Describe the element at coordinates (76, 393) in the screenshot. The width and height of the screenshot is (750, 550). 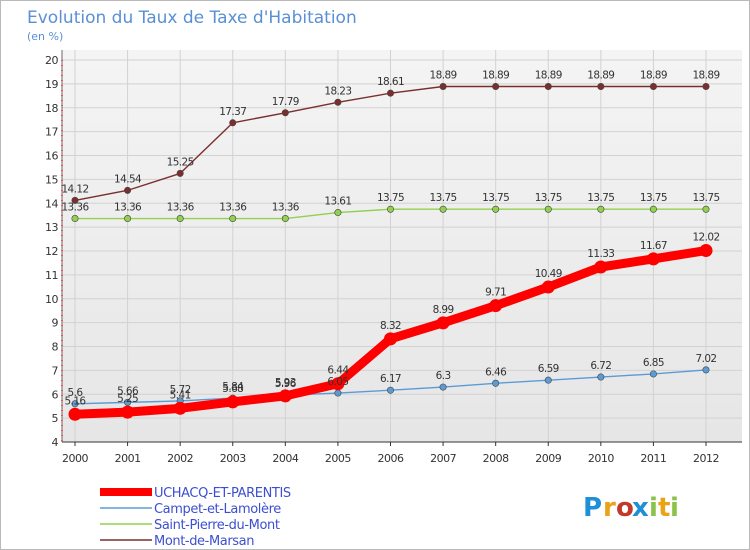
I see `data-label: 5.6` at that location.